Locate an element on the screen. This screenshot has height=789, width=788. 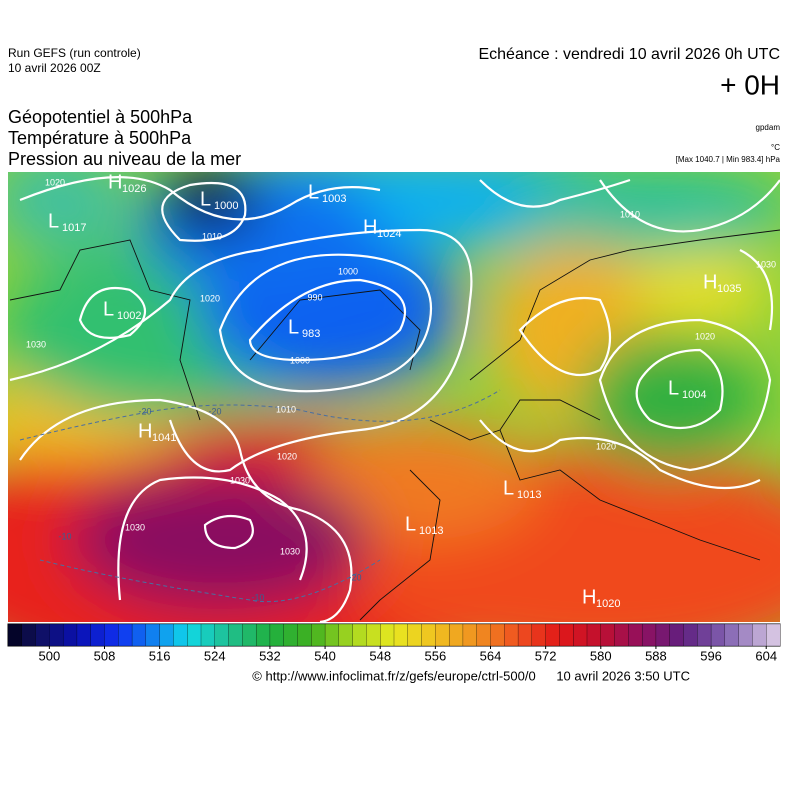
isobar-label: 990 is located at coordinates (314, 297).